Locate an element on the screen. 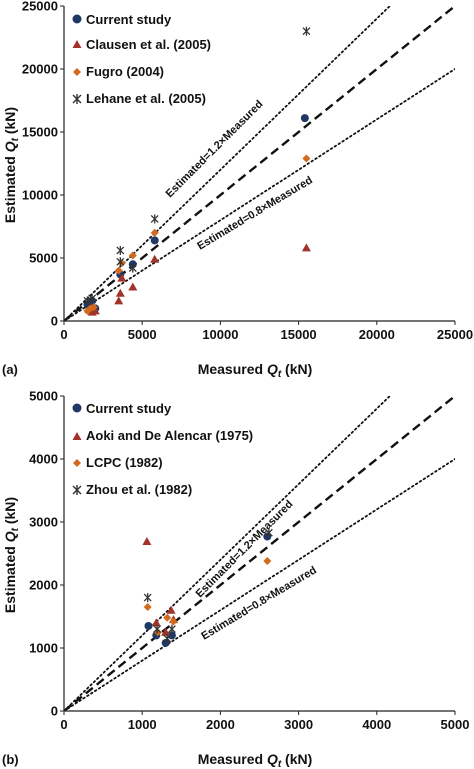 Image resolution: width=474 pixels, height=769 pixels. data-points-b is located at coordinates (207, 587).